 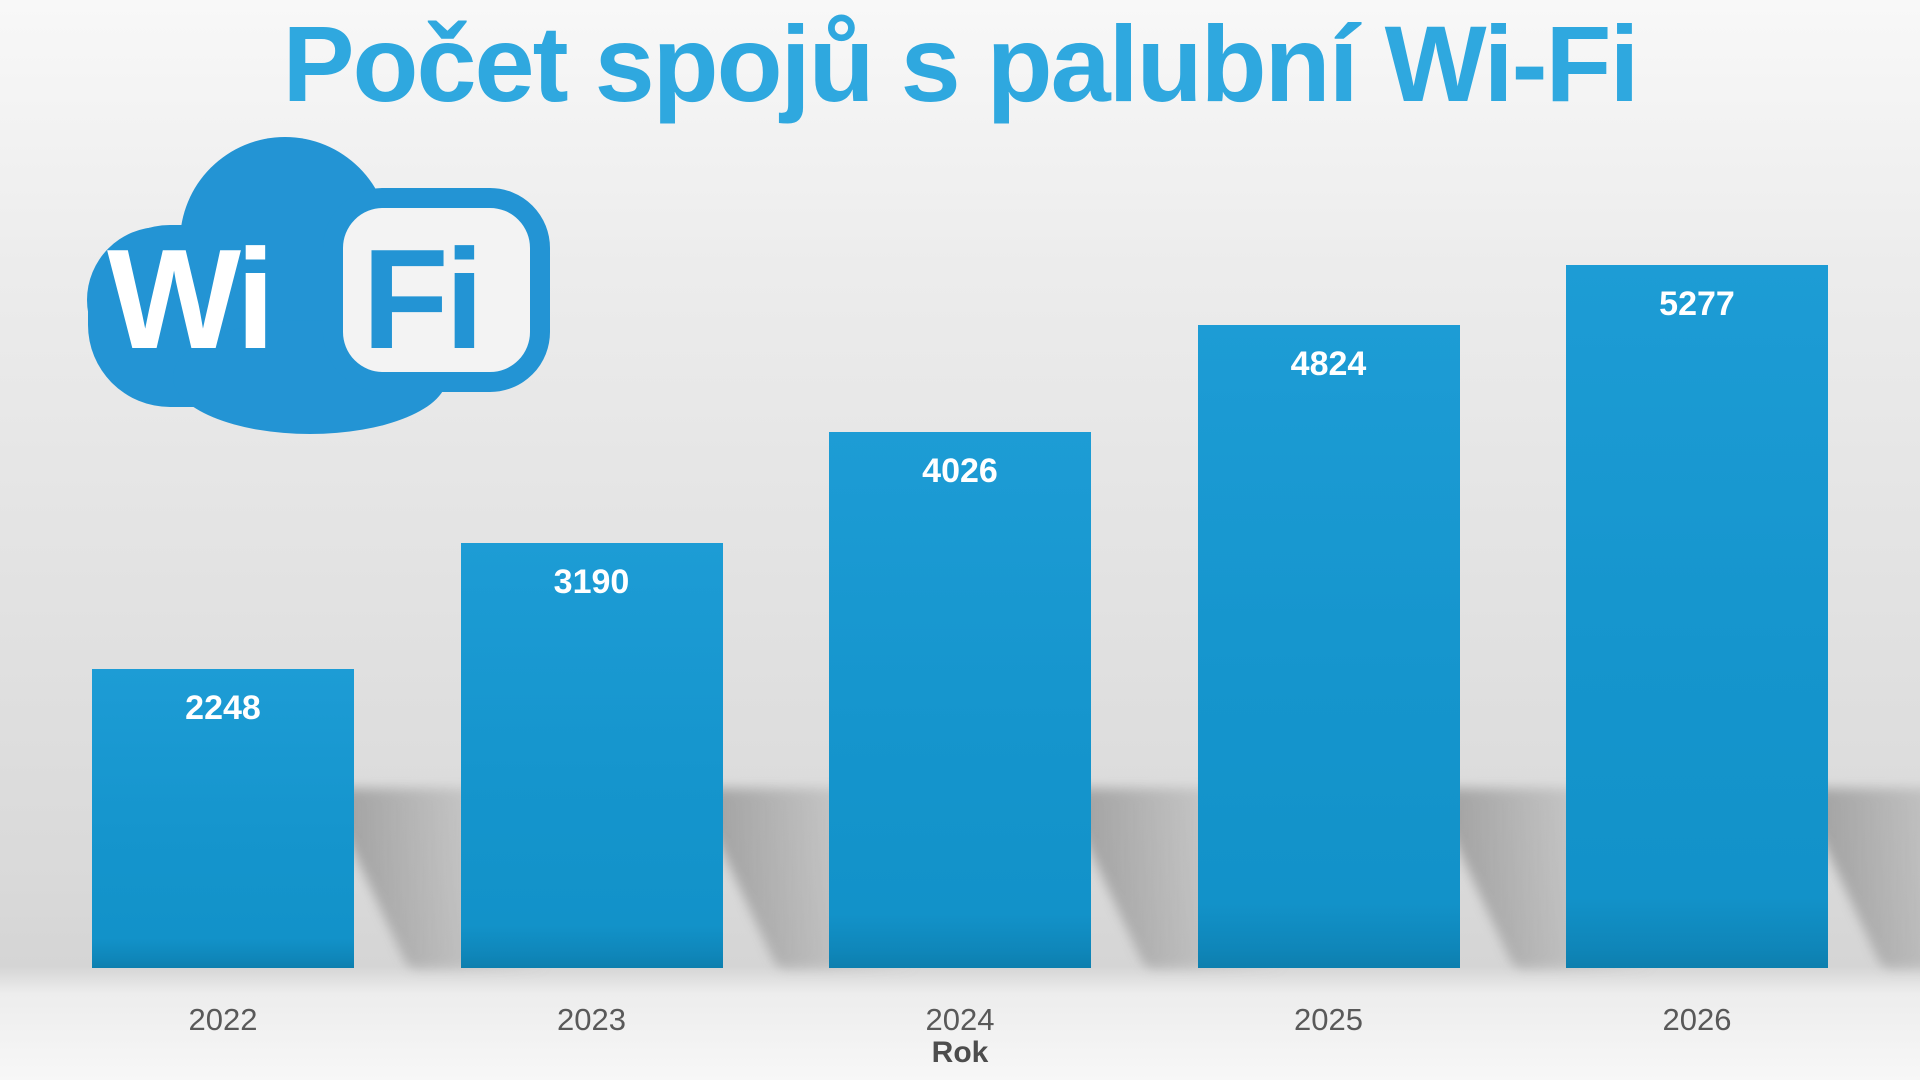 I want to click on wifi-logo: Wi Fi, so click(x=320, y=290).